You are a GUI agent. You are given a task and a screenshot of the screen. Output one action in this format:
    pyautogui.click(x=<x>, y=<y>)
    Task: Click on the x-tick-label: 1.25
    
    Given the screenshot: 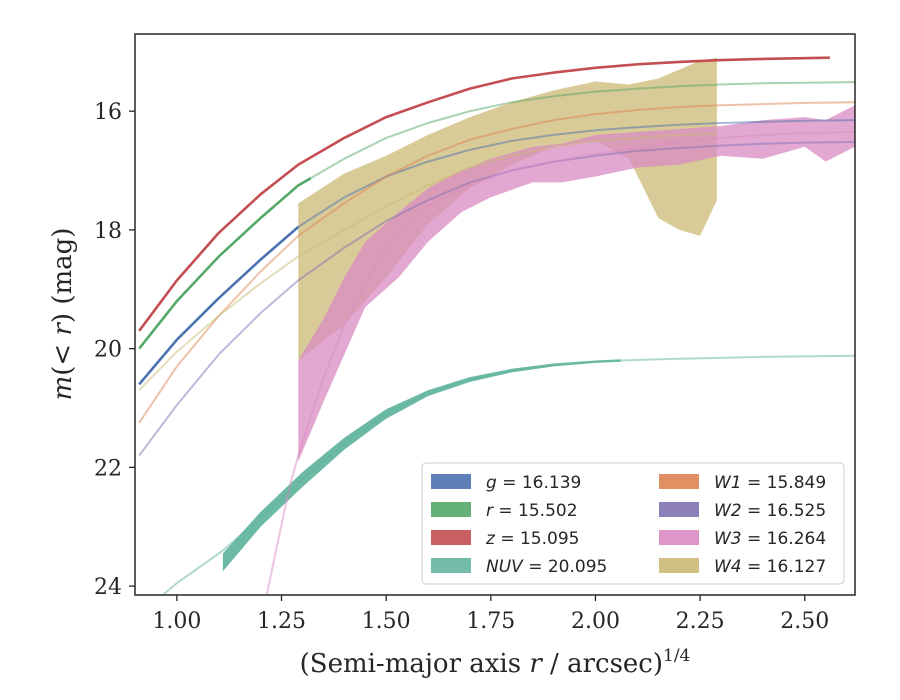 What is the action you would take?
    pyautogui.click(x=281, y=621)
    